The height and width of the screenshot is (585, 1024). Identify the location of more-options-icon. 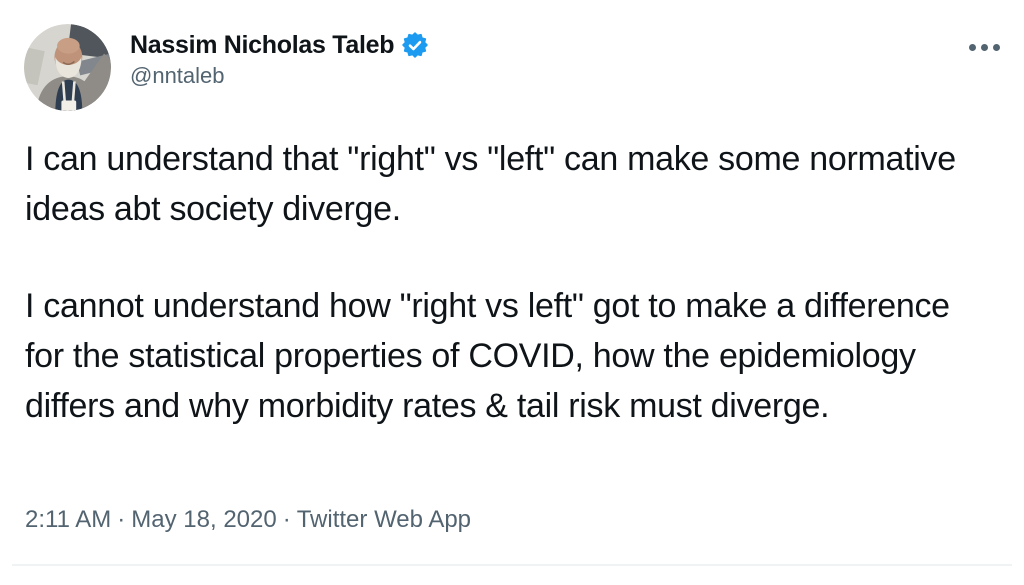
(972, 47).